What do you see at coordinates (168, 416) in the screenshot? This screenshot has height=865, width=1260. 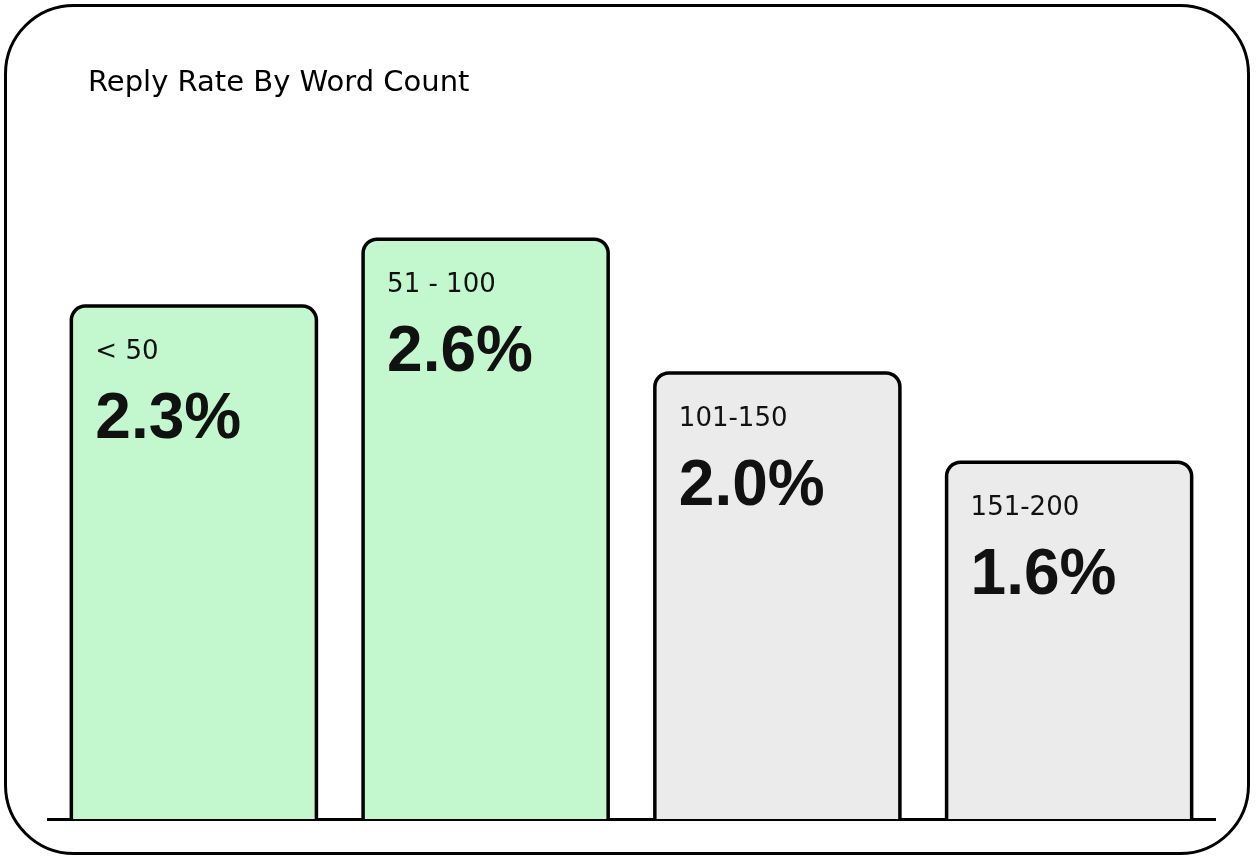 I see `data-label: 2.3%` at bounding box center [168, 416].